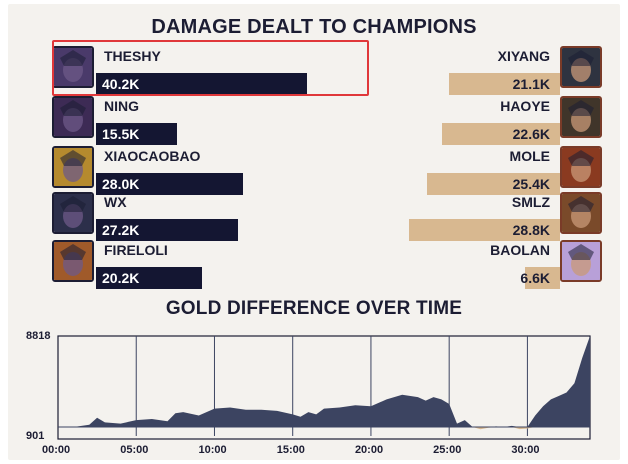 The height and width of the screenshot is (464, 628). I want to click on y-tick-top: 8818, so click(38, 336).